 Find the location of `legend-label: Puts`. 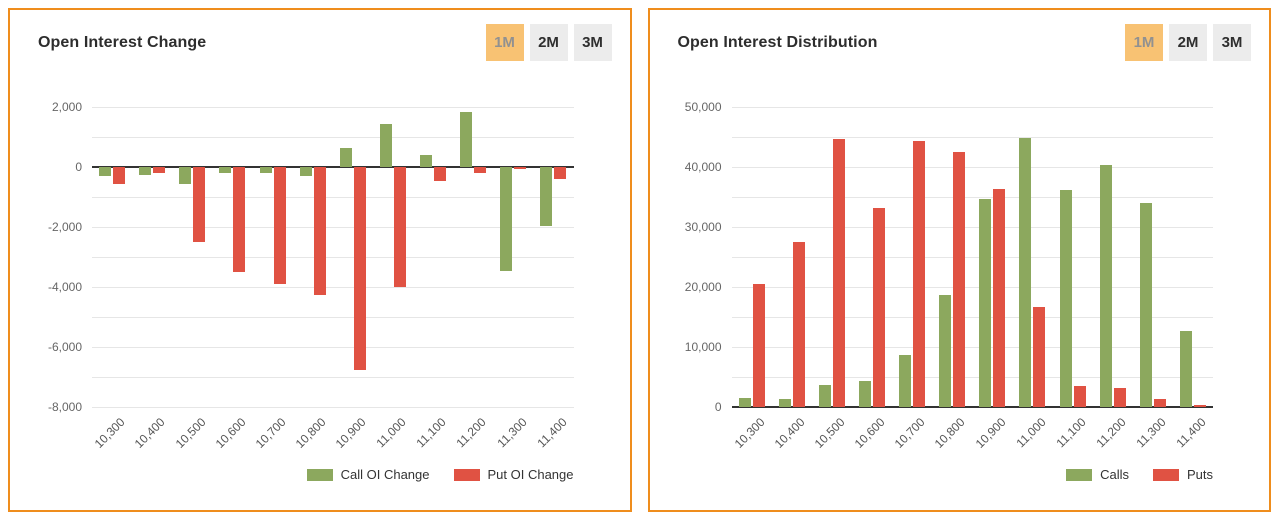

legend-label: Puts is located at coordinates (1199, 474).